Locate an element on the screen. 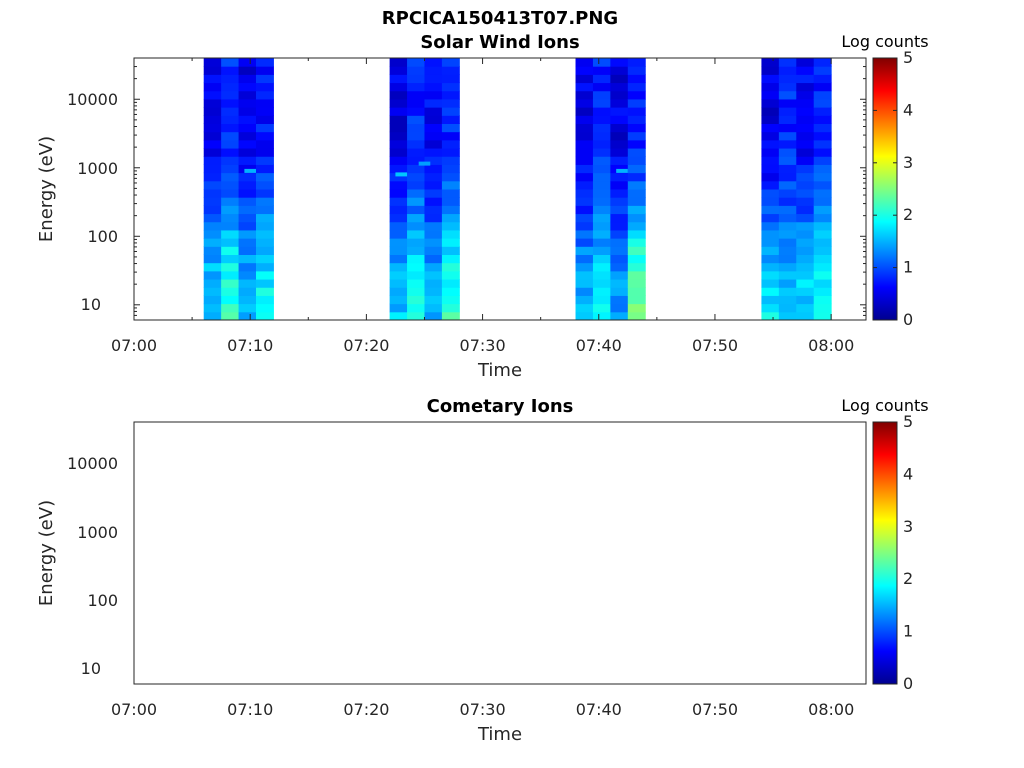 The image size is (1024, 768). x-tick-label: 07:10 is located at coordinates (250, 345).